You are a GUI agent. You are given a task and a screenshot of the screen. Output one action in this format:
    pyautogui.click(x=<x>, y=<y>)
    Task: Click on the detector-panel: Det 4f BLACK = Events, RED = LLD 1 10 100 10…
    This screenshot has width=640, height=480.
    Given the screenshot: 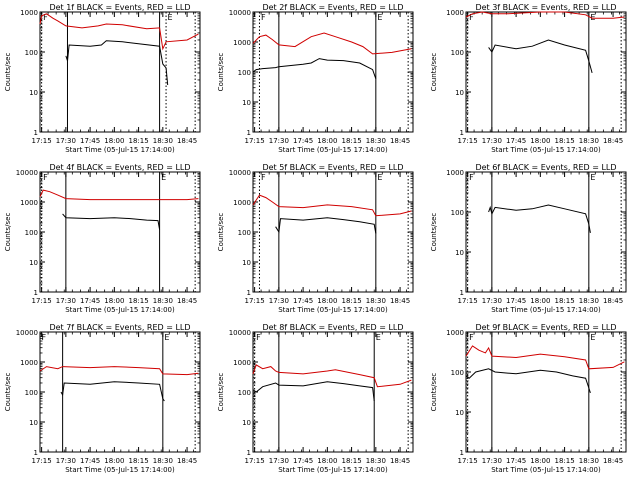 What is the action you would take?
    pyautogui.click(x=102, y=238)
    